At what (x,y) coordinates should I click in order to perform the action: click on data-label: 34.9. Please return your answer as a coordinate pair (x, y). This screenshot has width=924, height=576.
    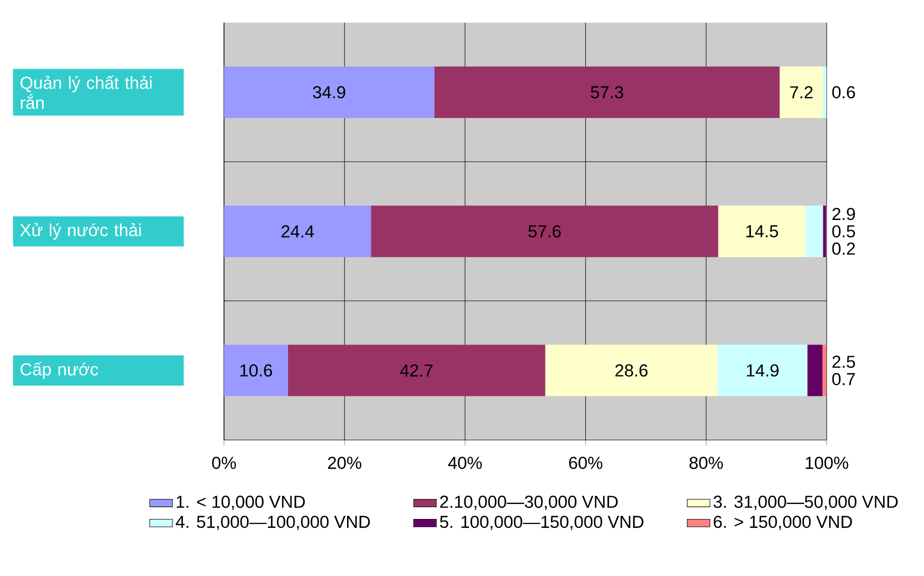
    Looking at the image, I should click on (329, 92).